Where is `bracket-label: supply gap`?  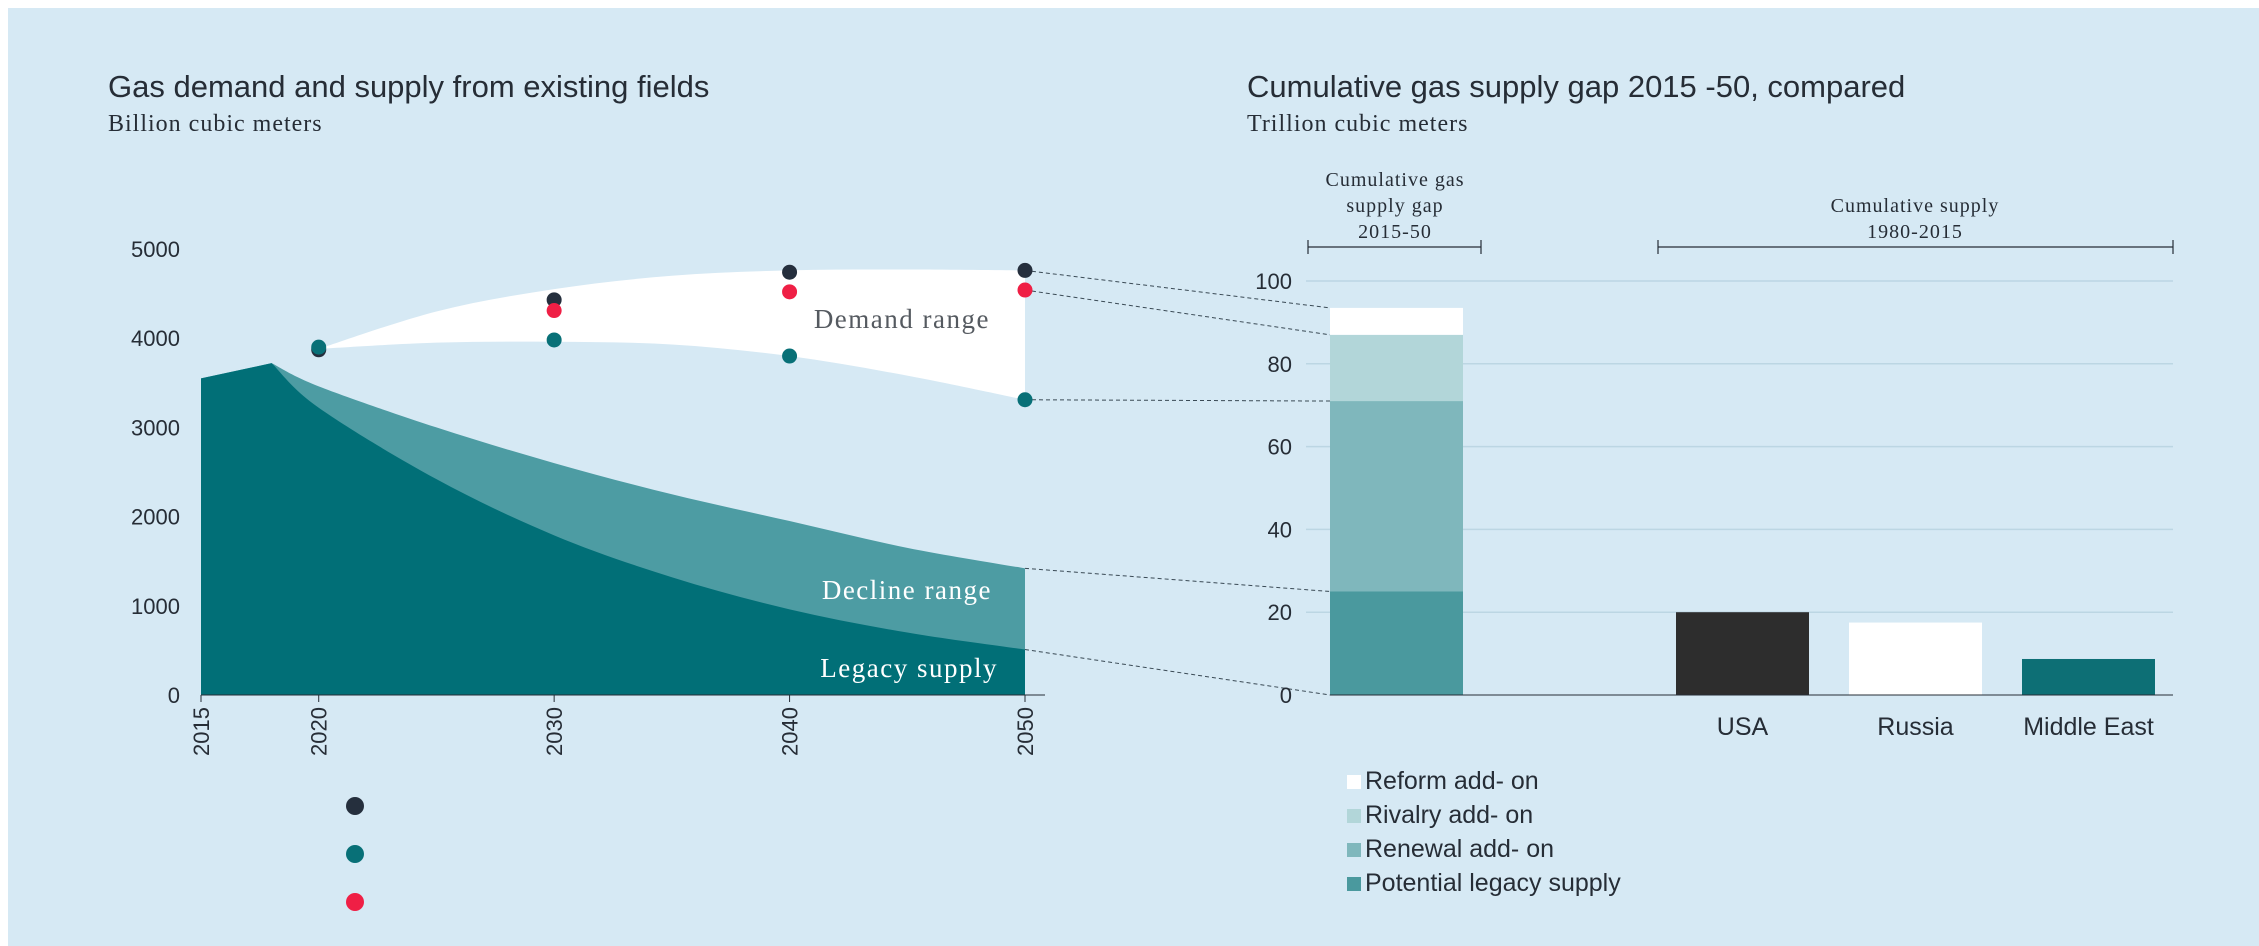
bracket-label: supply gap is located at coordinates (1394, 206).